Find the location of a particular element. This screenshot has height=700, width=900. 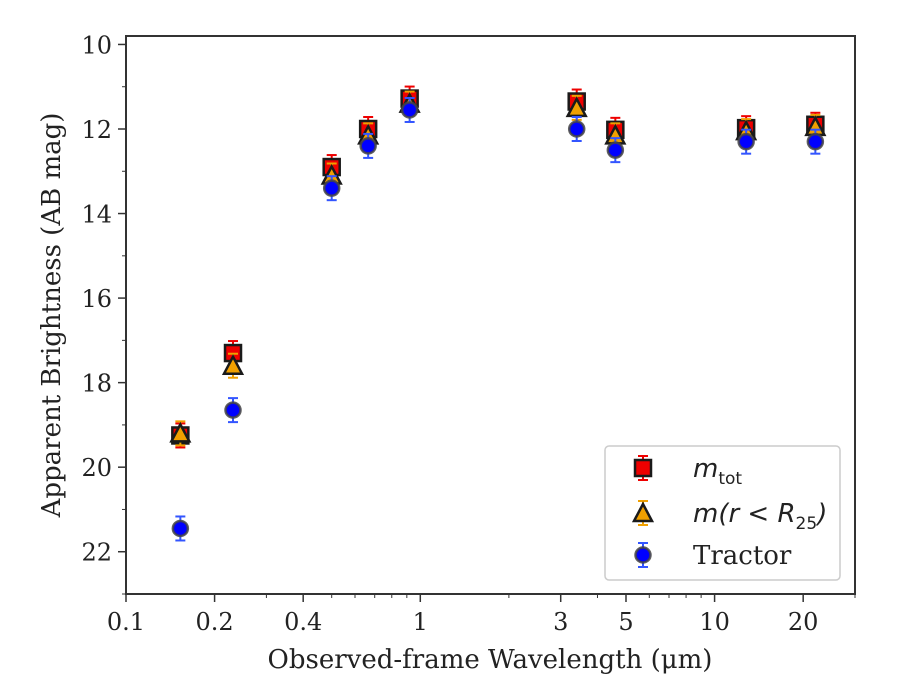

x-tick-label: 0.1 is located at coordinates (126, 622).